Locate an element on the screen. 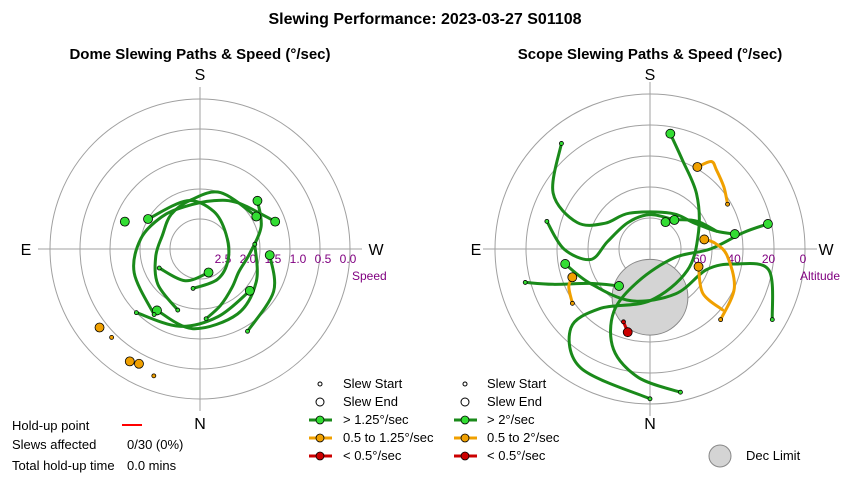 This screenshot has height=480, width=850. dome-legend-end: Slew End is located at coordinates (370, 401).